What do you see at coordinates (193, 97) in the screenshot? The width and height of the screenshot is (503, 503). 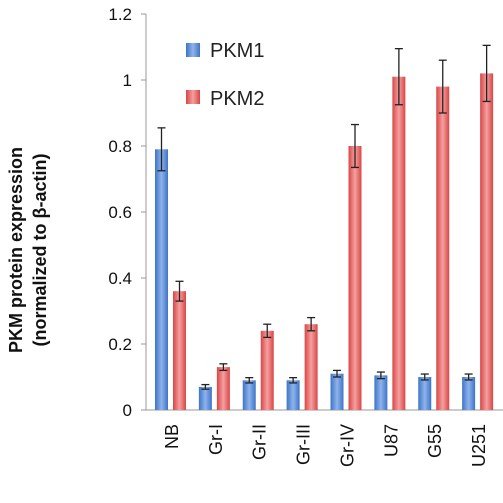 I see `legend-swatch-pkm2` at bounding box center [193, 97].